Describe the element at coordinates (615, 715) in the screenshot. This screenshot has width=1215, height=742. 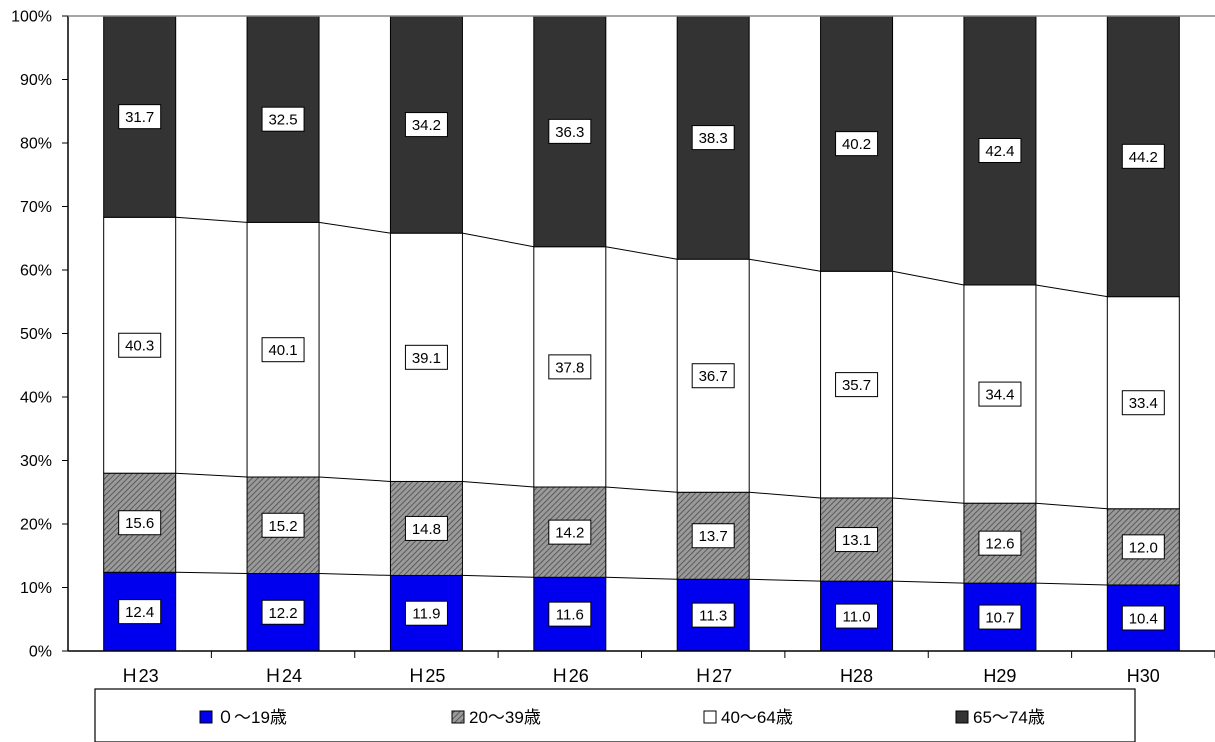
I see `legend: ０～19歳 20～39歳 40～64歳 65～74歳` at that location.